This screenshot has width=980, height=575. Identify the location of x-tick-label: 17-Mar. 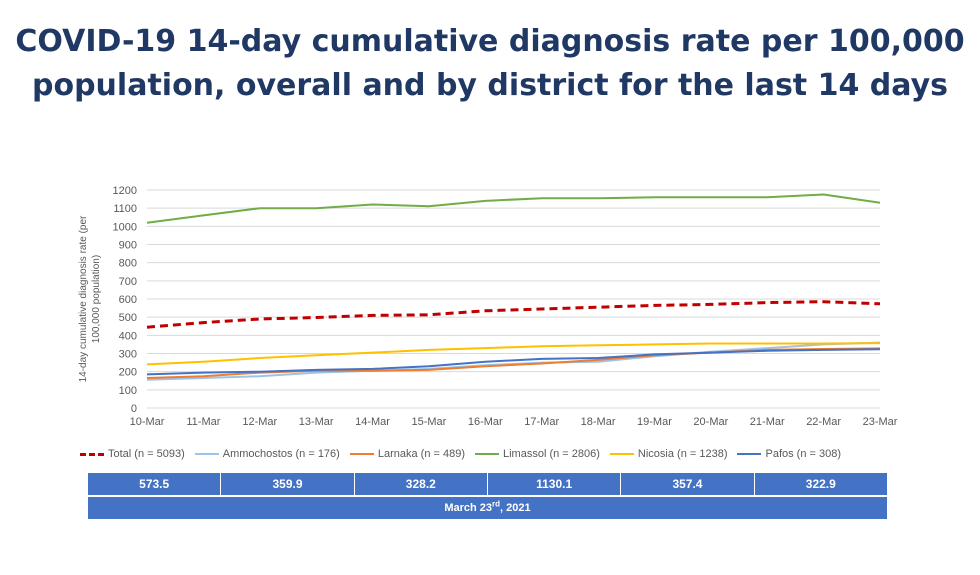
(541, 422).